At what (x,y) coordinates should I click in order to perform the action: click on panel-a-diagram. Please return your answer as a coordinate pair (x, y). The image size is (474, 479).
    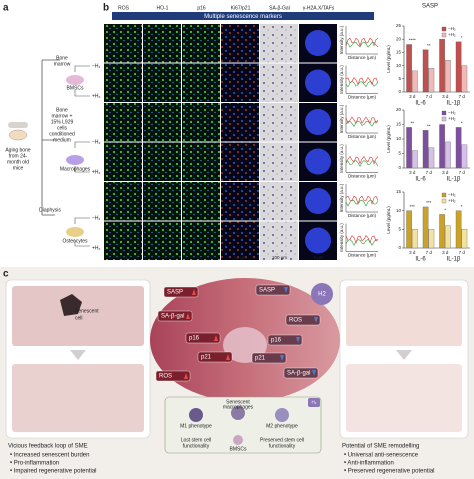
    Looking at the image, I should click on (49, 153).